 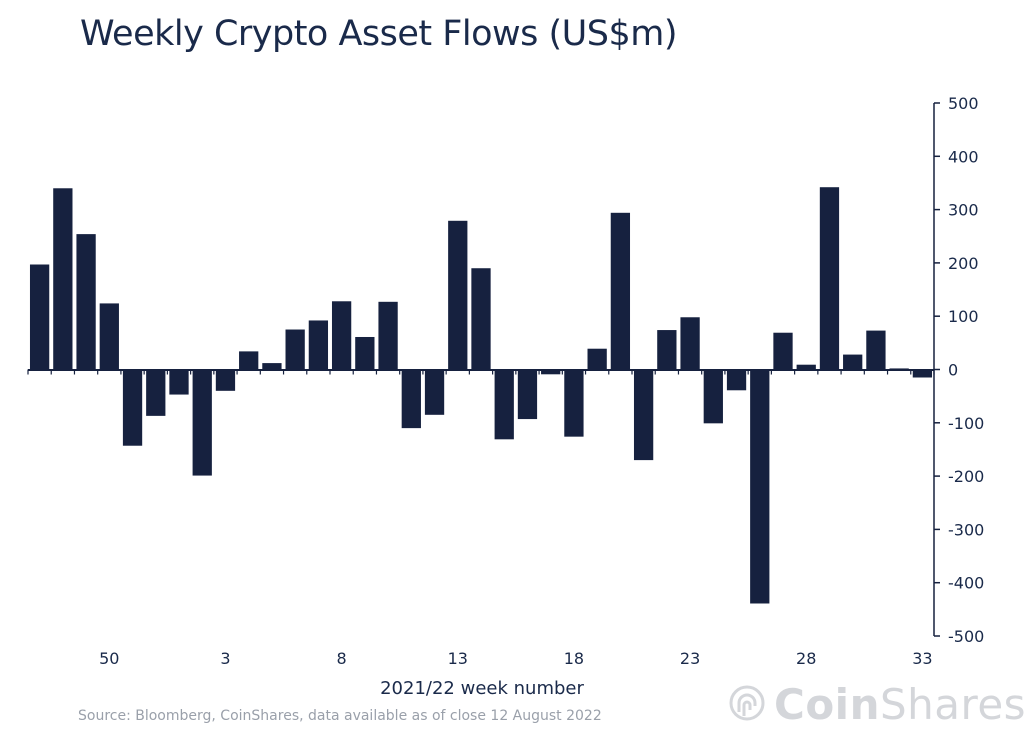 What do you see at coordinates (966, 476) in the screenshot?
I see `y-tick-label: -200` at bounding box center [966, 476].